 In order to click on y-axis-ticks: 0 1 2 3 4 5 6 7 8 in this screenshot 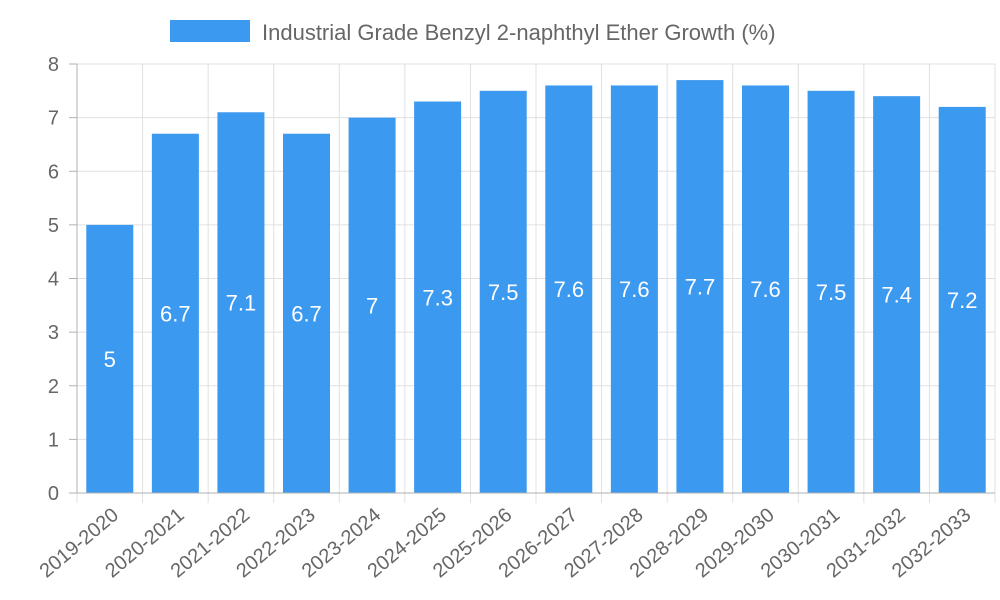, I will do `click(53, 279)`.